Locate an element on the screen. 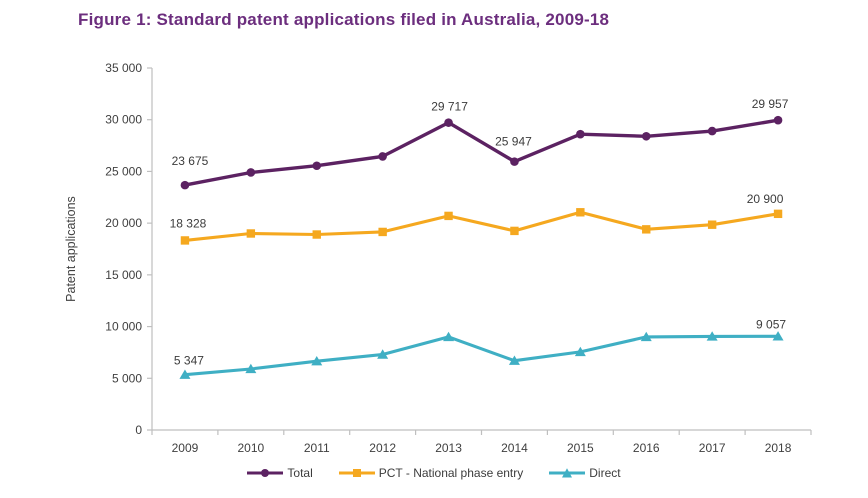 Image resolution: width=868 pixels, height=498 pixels. data-point-label: 23 675 is located at coordinates (190, 161).